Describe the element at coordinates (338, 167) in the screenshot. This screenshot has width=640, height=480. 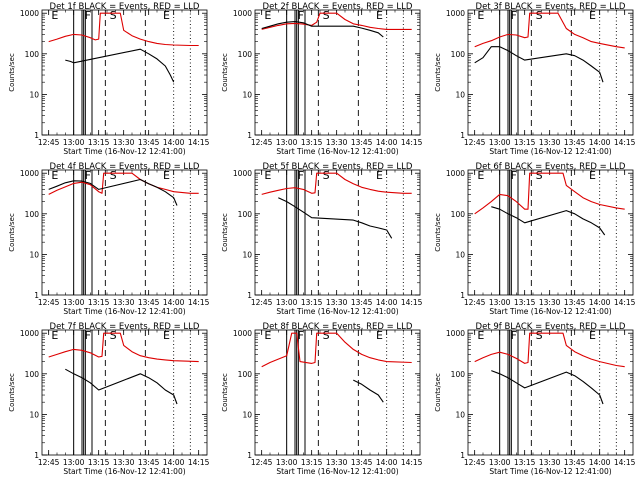
I see `chart-title: Det 5f BLACK = Events, RED = LLD` at that location.